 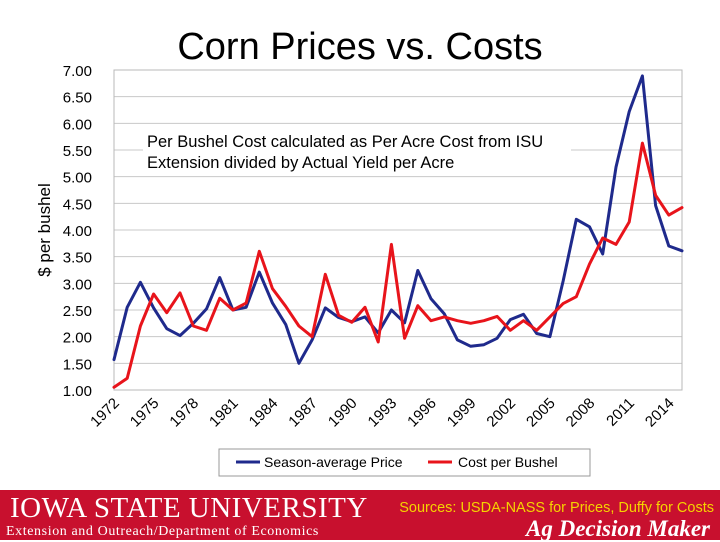 What do you see at coordinates (360, 47) in the screenshot?
I see `chart-title: Corn Prices vs. Costs` at bounding box center [360, 47].